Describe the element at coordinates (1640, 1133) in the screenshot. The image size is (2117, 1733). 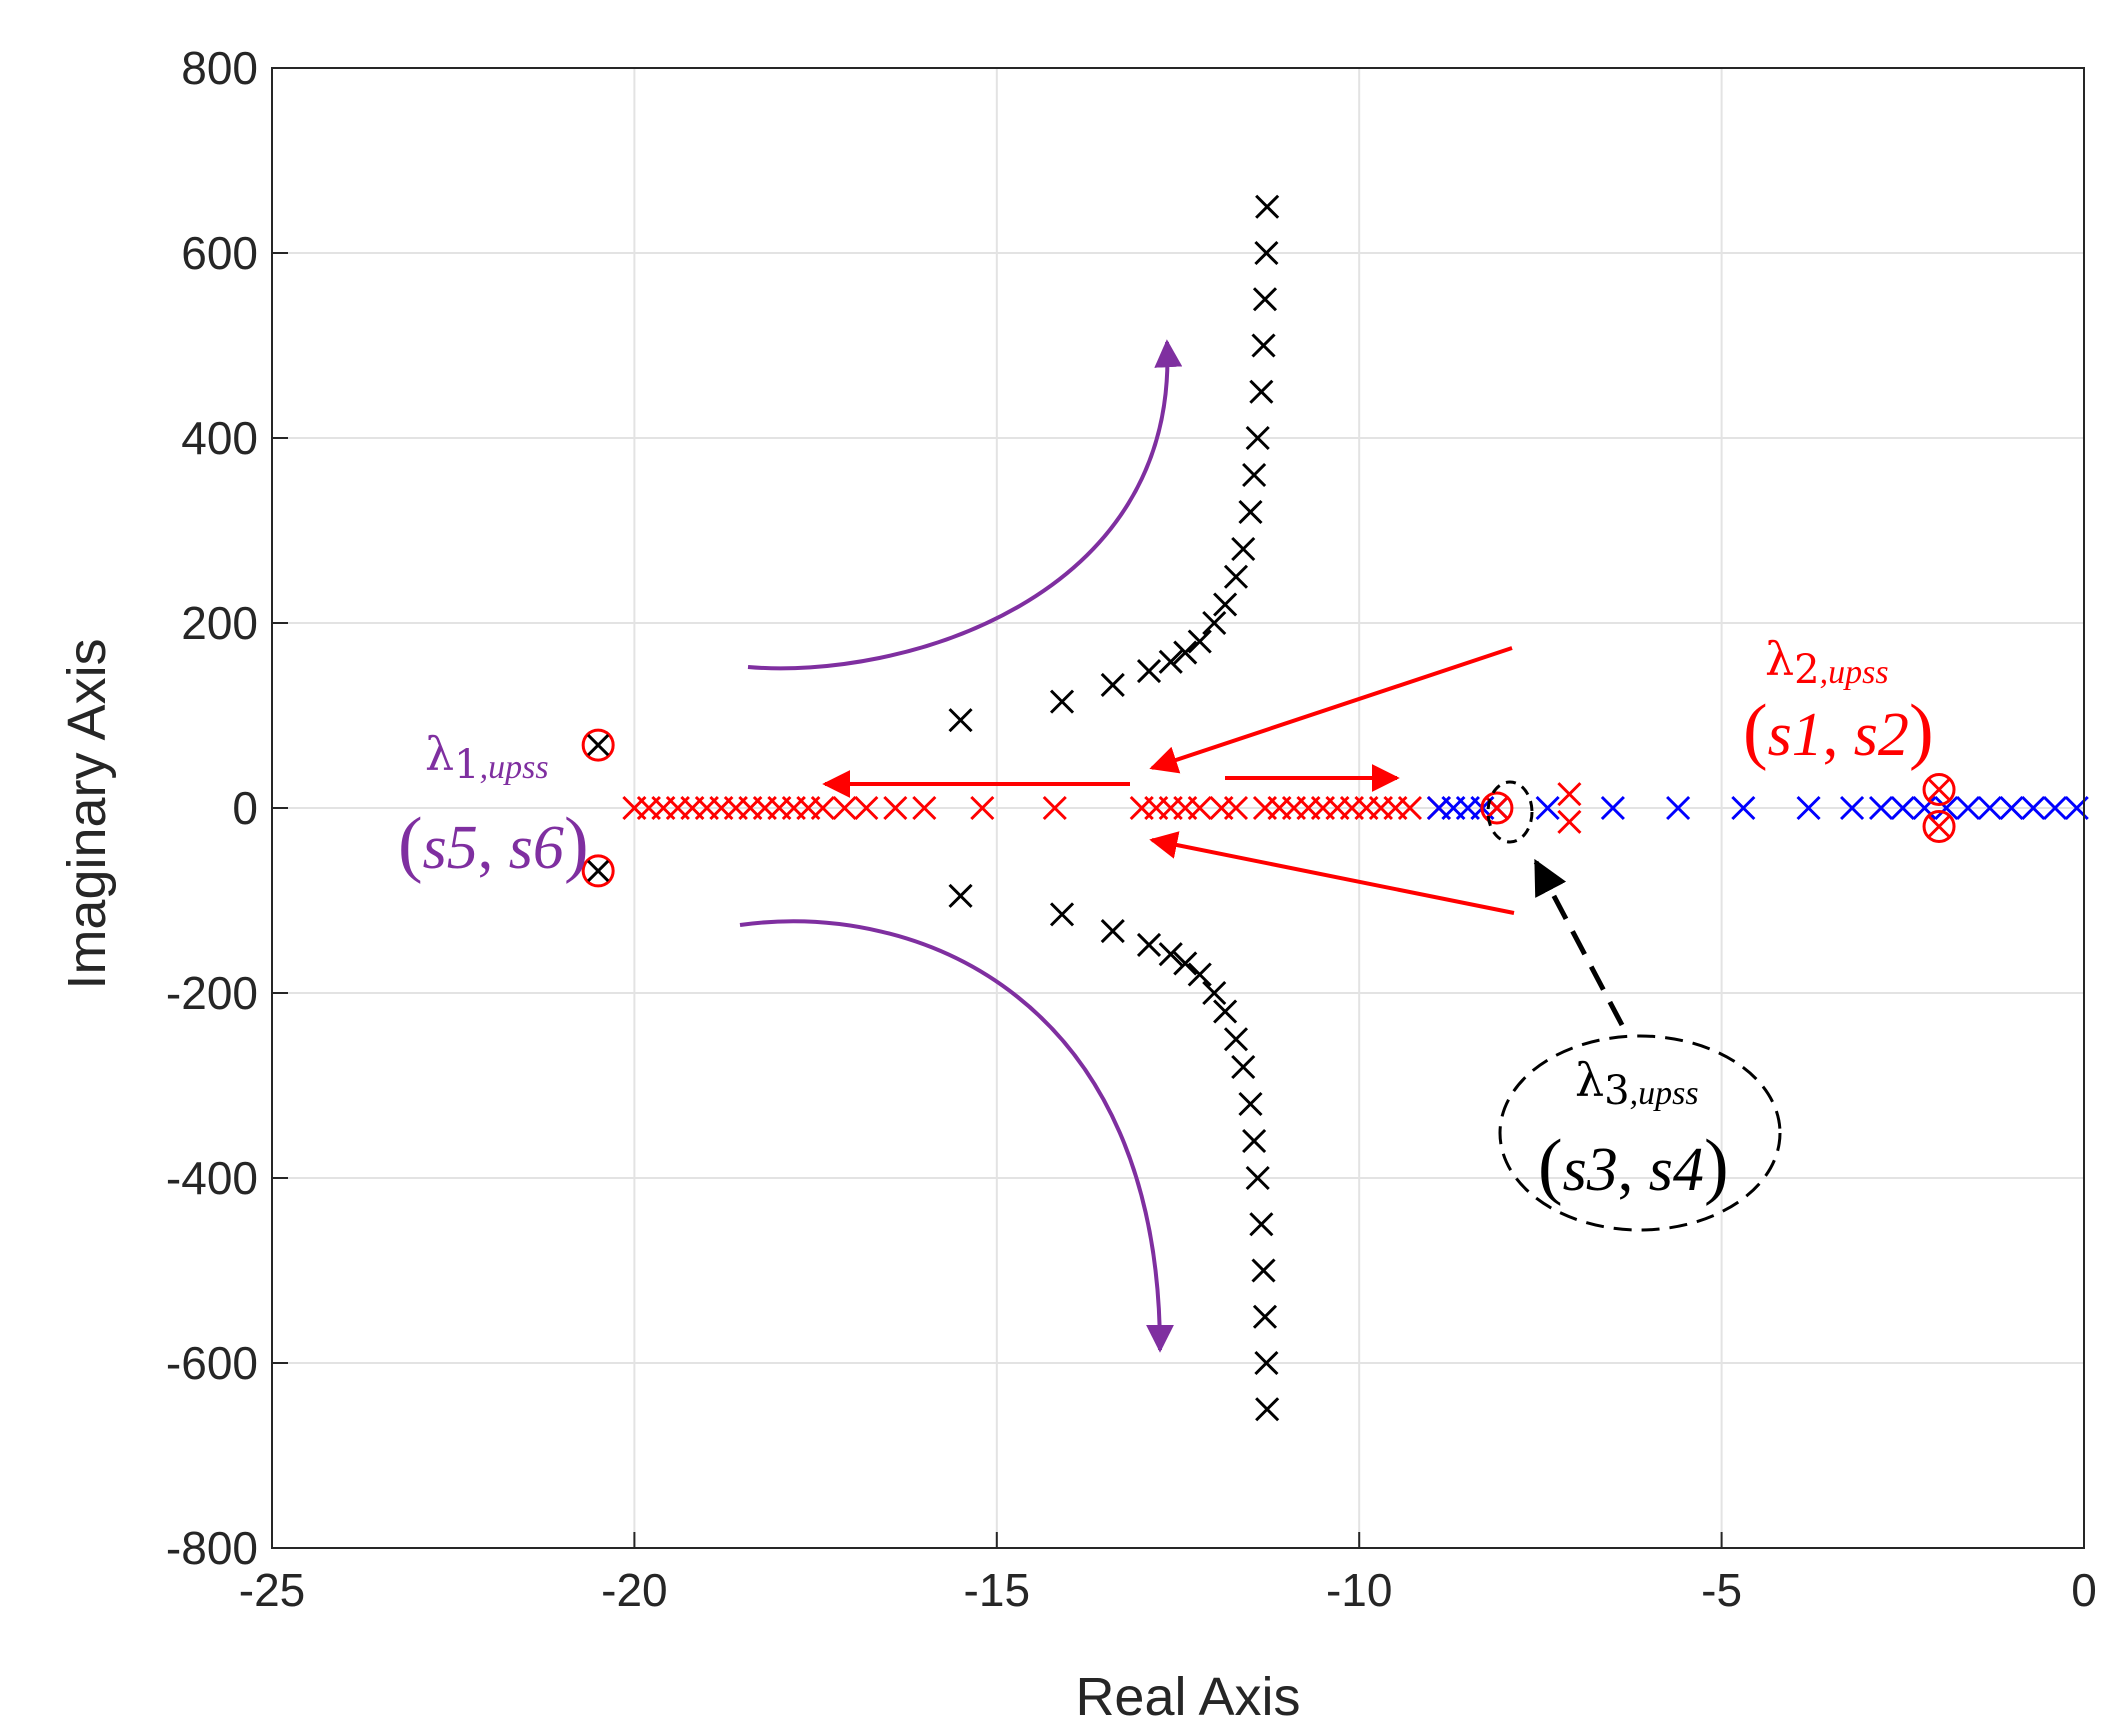
I see `dashed-circle-large` at that location.